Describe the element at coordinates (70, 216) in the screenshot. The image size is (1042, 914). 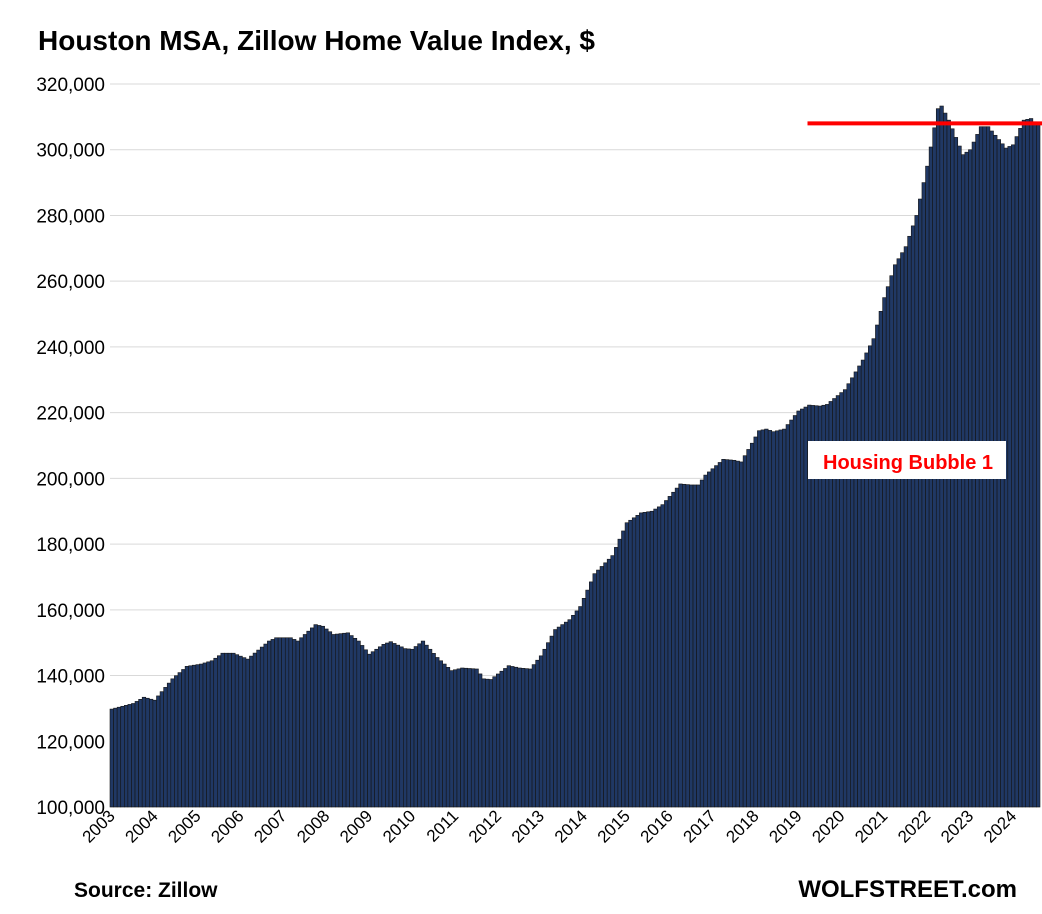
I see `y-tick-label: 280,000` at that location.